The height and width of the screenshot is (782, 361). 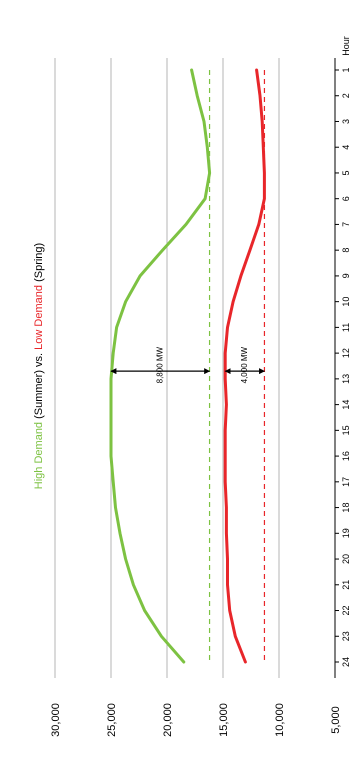 I want to click on x-tick-label: 20, so click(x=346, y=559).